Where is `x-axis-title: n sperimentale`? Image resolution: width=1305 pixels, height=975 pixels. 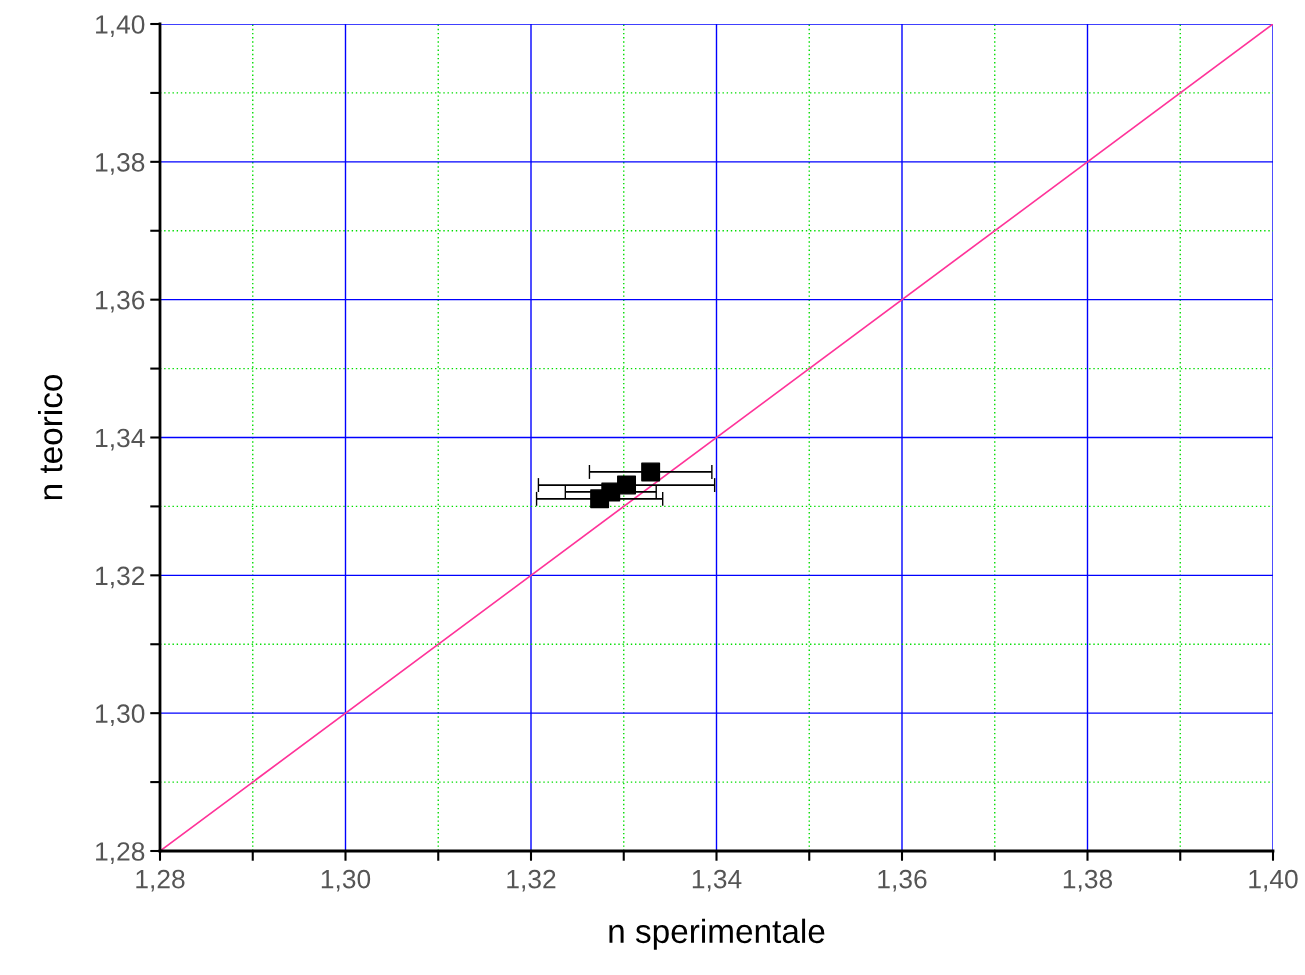 x-axis-title: n sperimentale is located at coordinates (717, 934).